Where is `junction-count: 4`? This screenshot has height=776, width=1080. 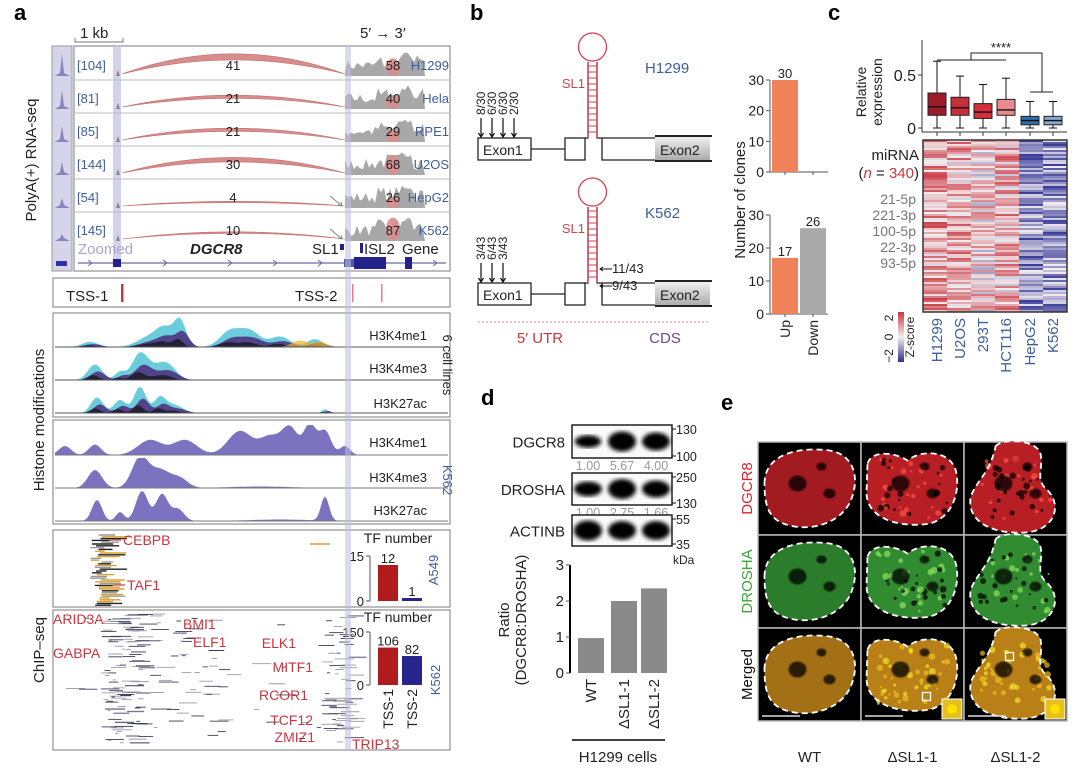
junction-count: 4 is located at coordinates (232, 197).